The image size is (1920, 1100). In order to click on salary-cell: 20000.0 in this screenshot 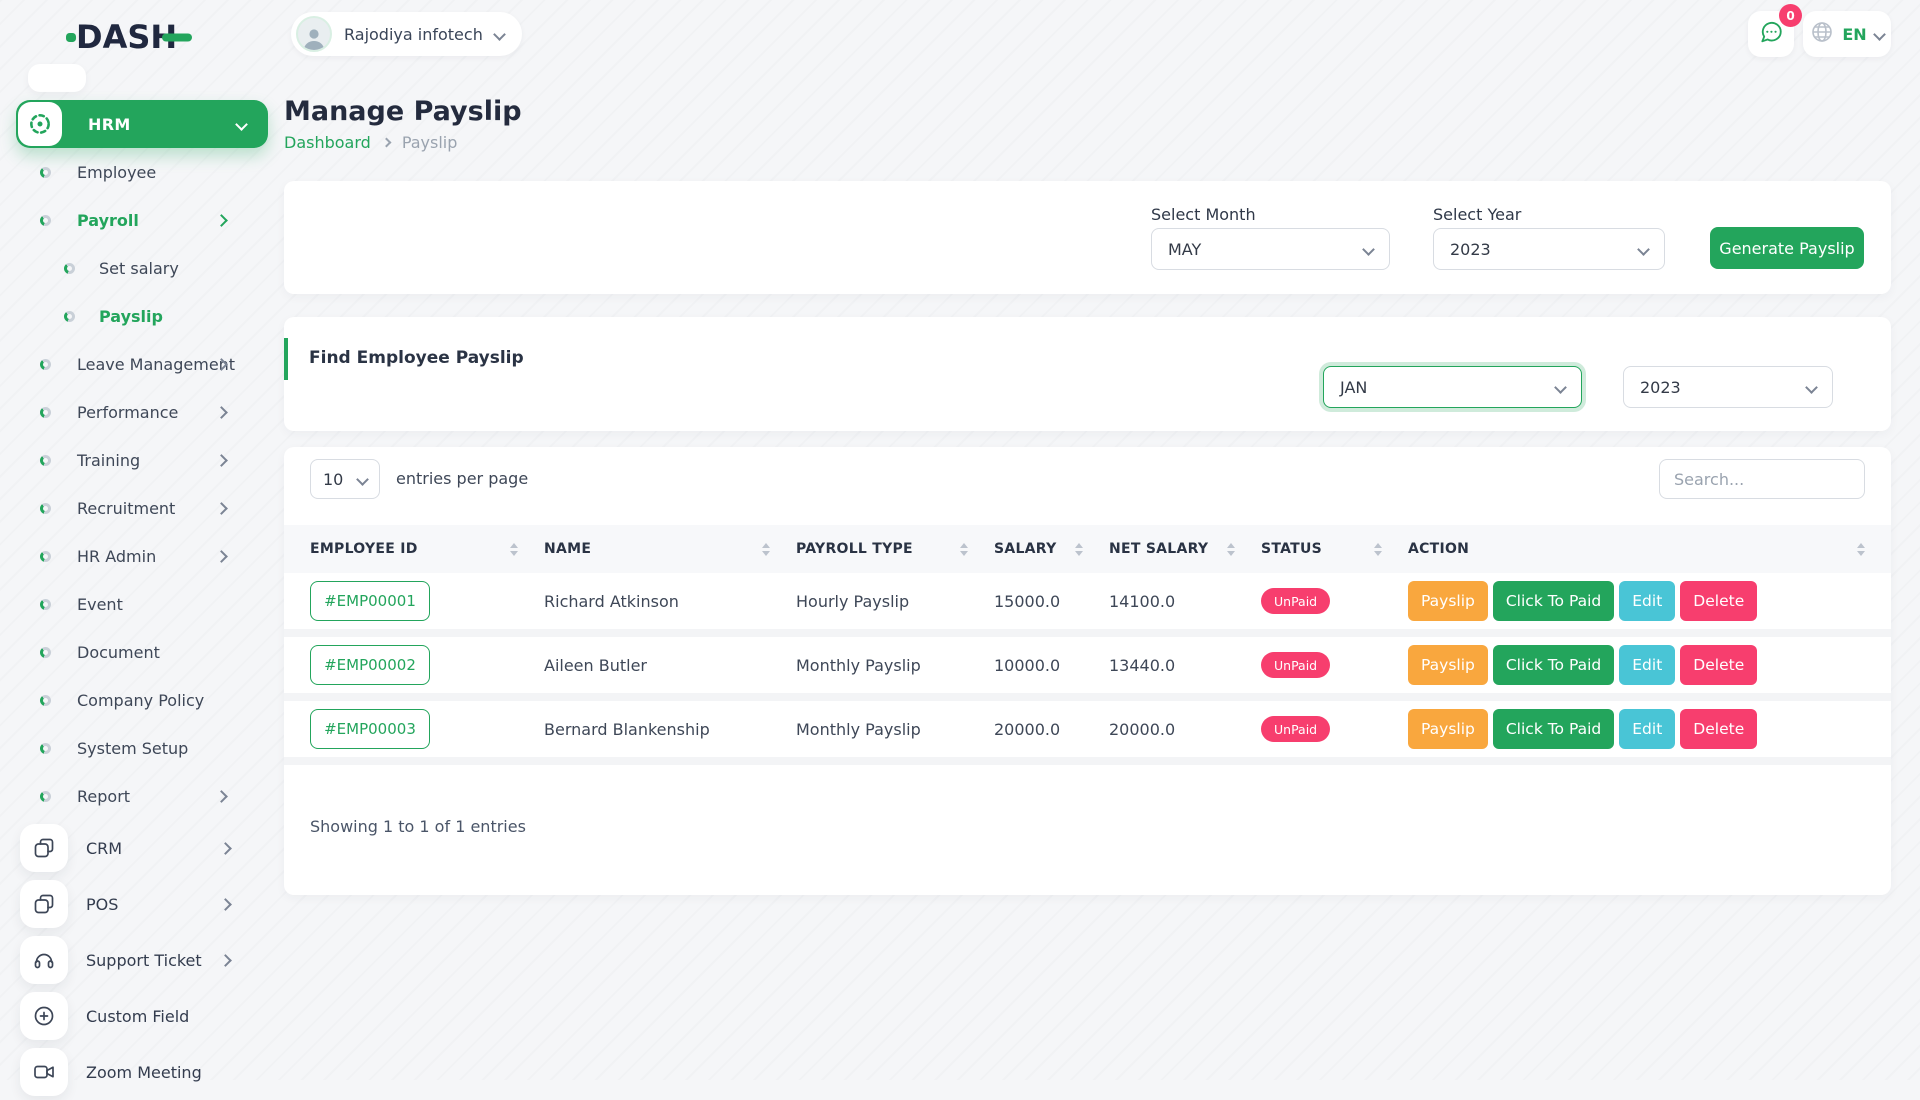, I will do `click(1027, 729)`.